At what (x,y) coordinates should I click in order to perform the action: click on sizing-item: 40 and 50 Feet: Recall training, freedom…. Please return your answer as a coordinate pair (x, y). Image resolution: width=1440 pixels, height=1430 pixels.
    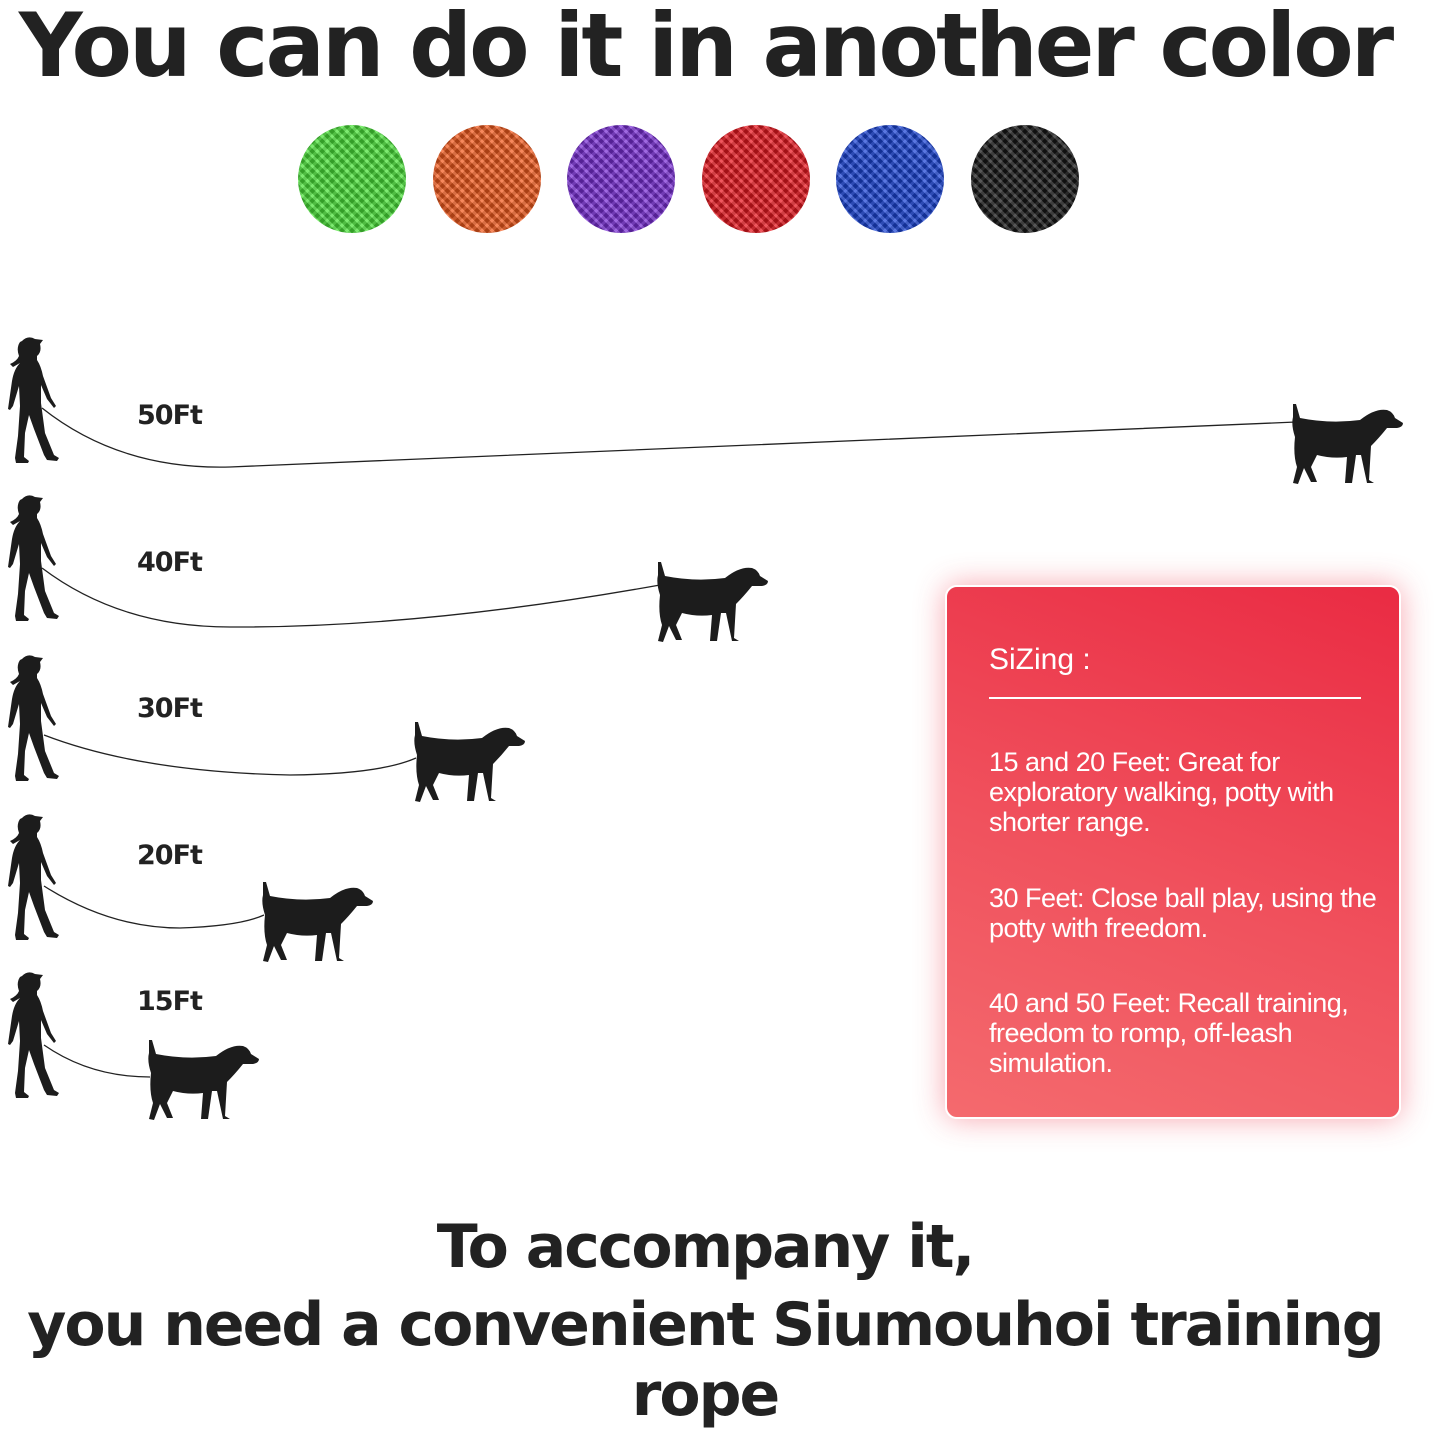
    Looking at the image, I should click on (1169, 1033).